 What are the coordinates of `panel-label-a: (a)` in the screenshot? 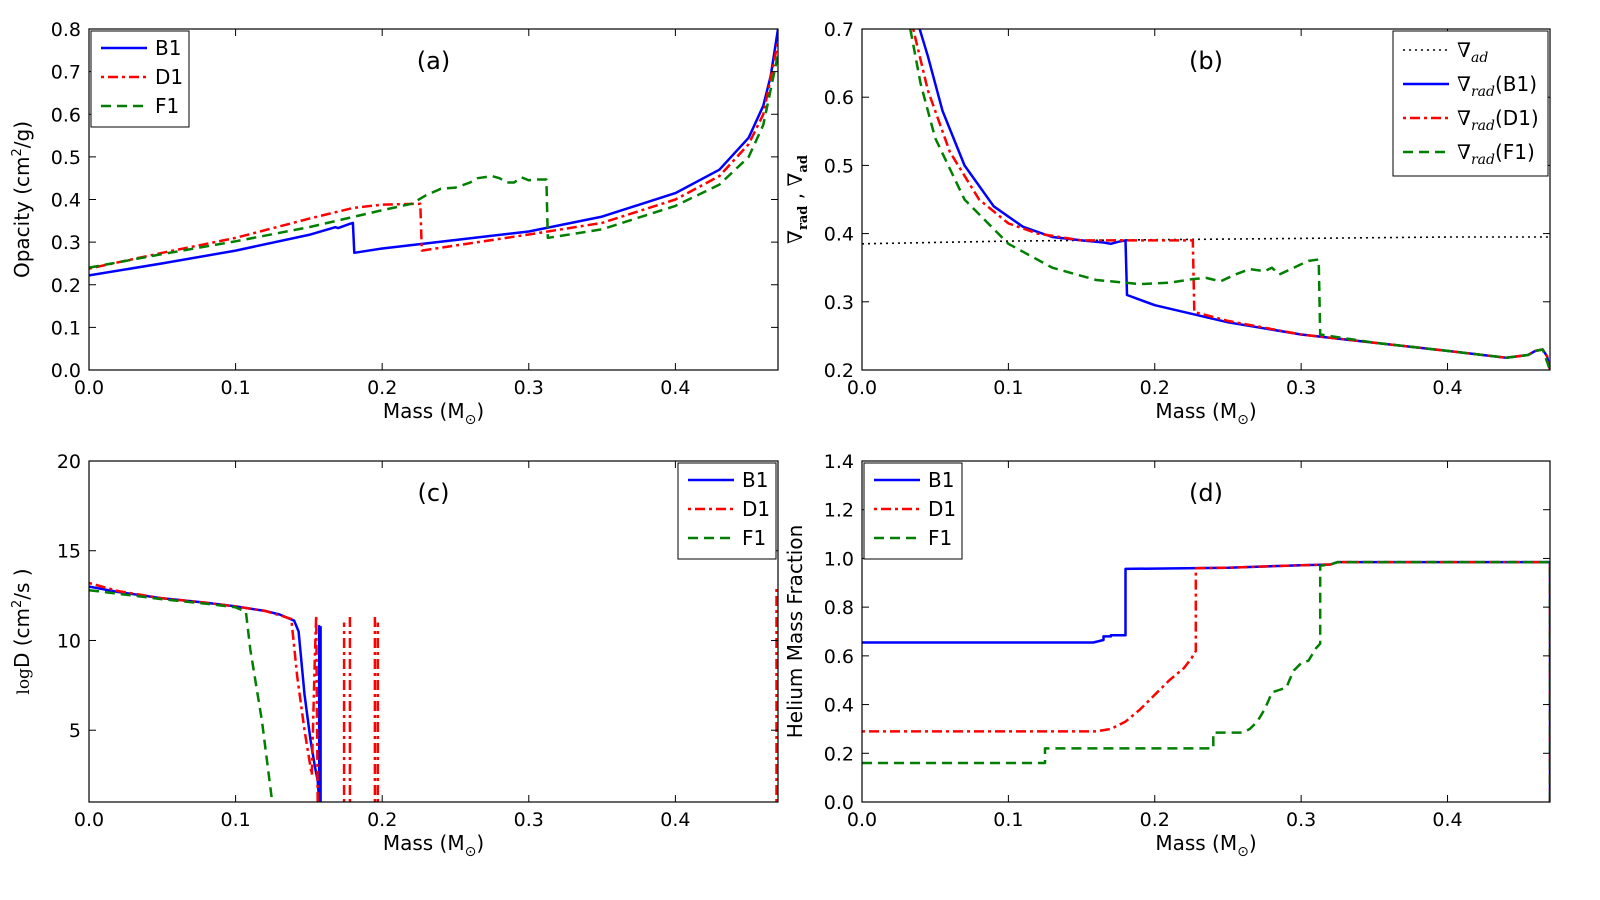 It's located at (433, 61).